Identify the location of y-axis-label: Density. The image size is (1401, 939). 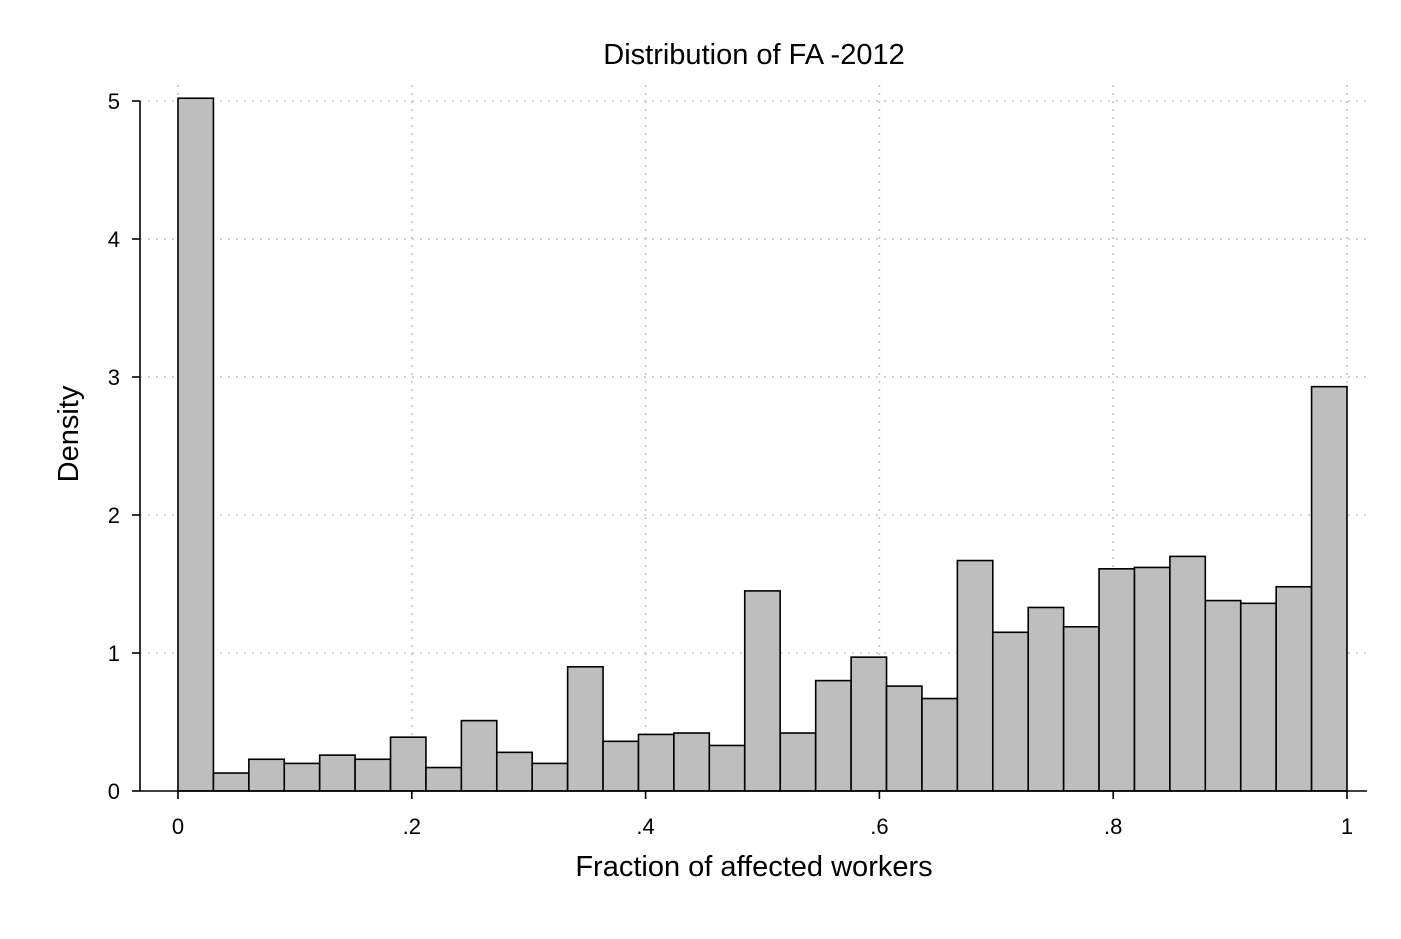
(69, 433).